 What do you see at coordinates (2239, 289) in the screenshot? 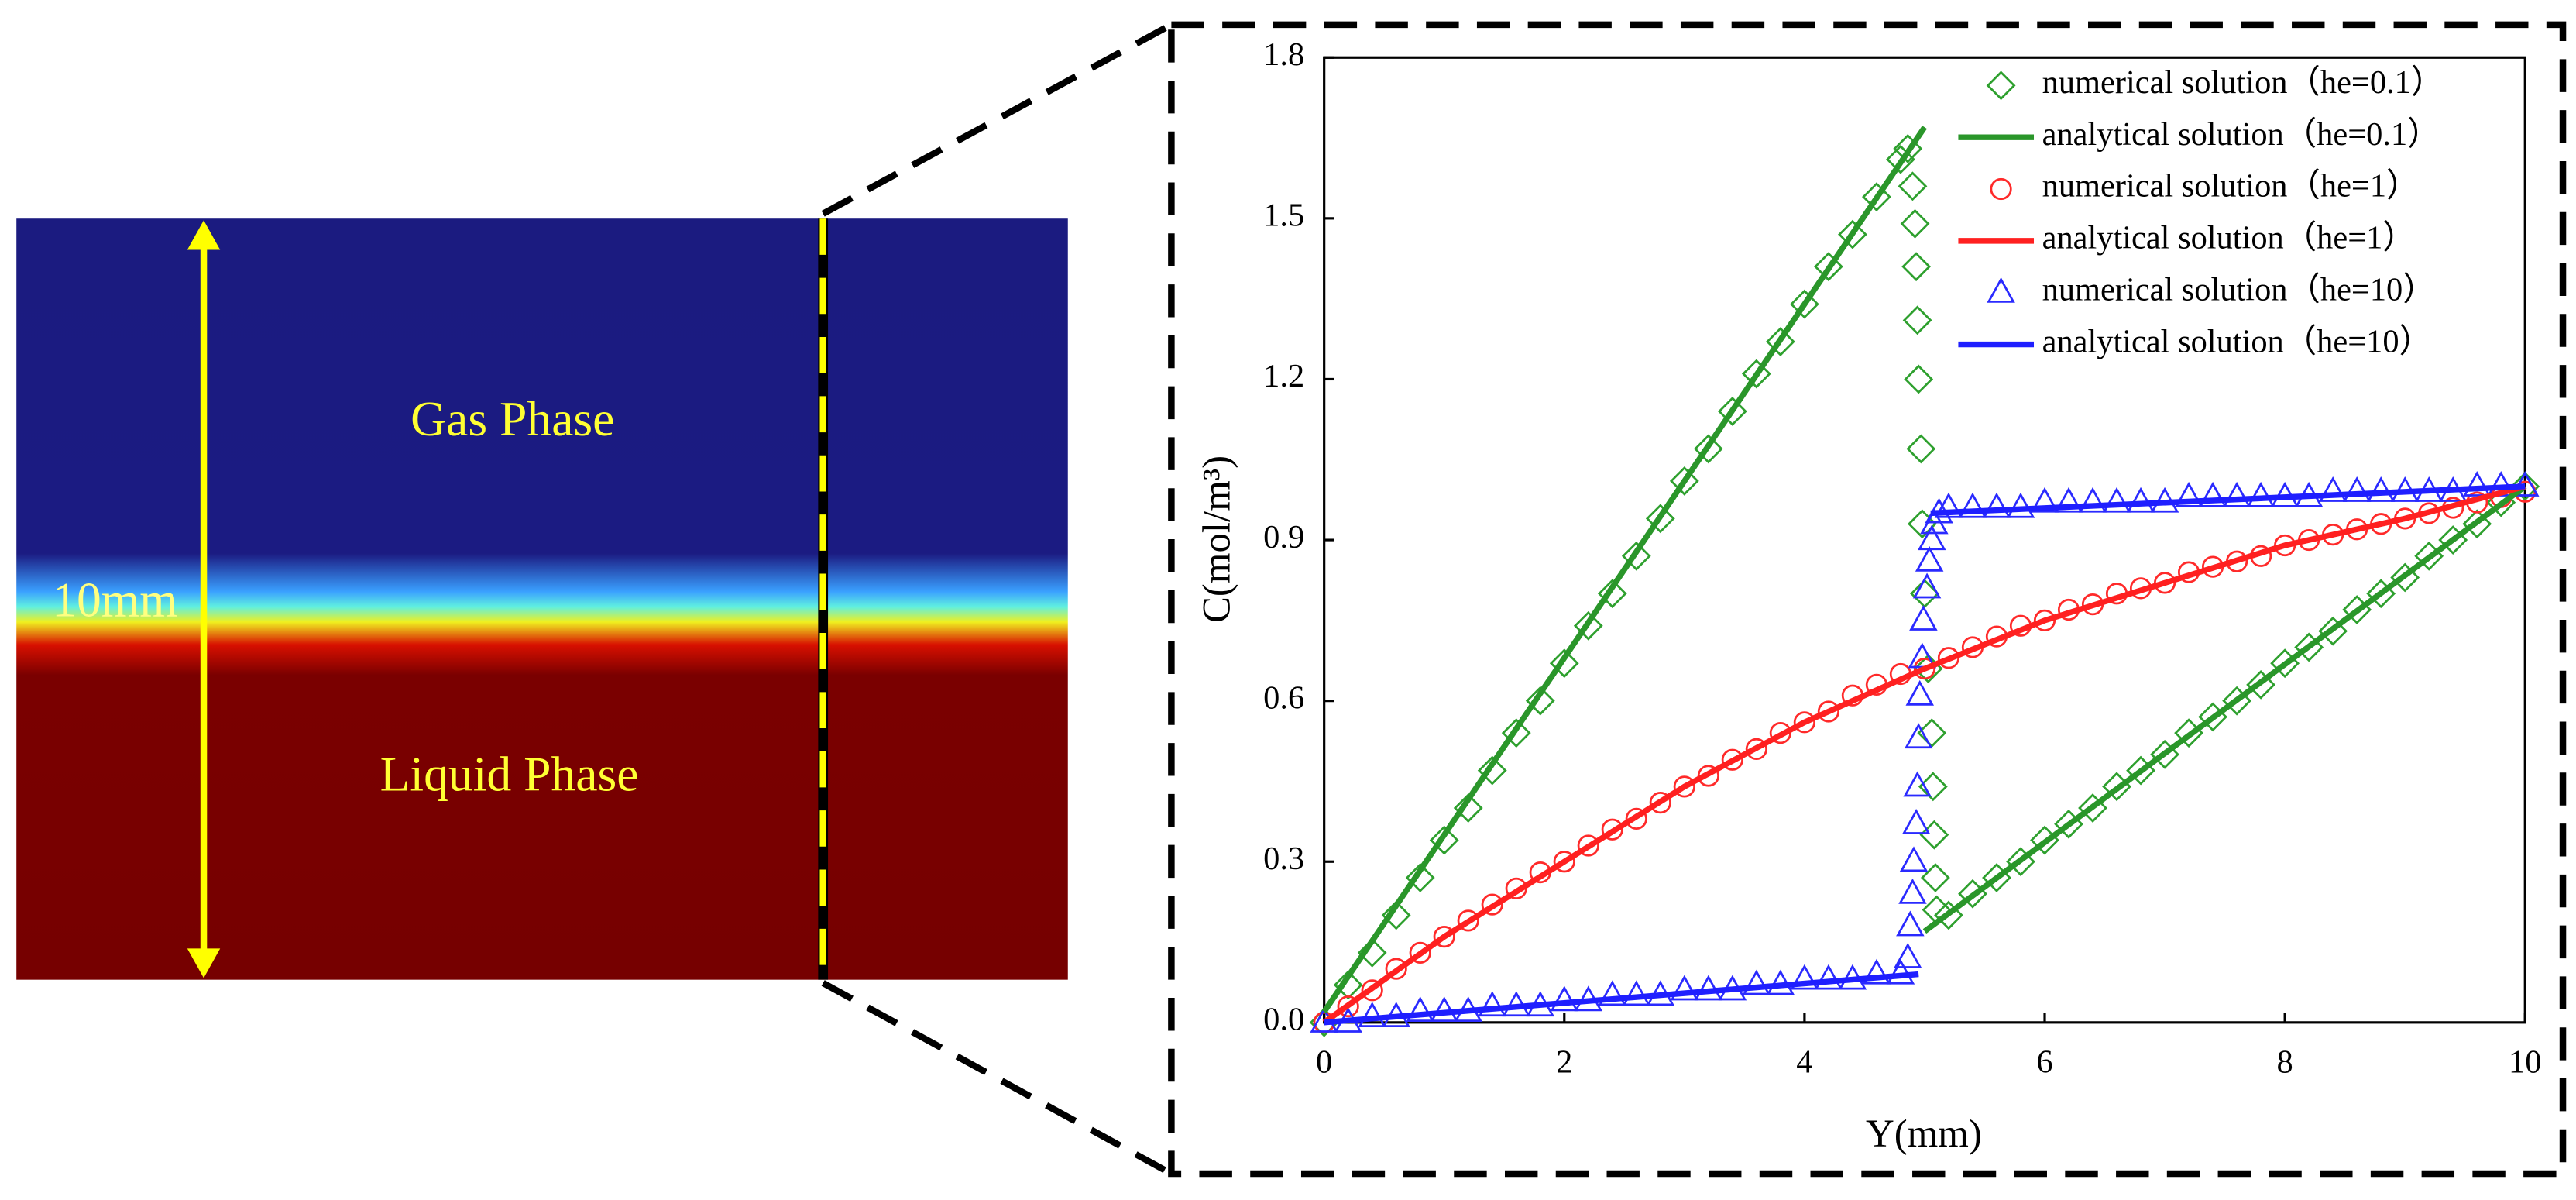
I see `legend-label: numerical solution（he=10）` at bounding box center [2239, 289].